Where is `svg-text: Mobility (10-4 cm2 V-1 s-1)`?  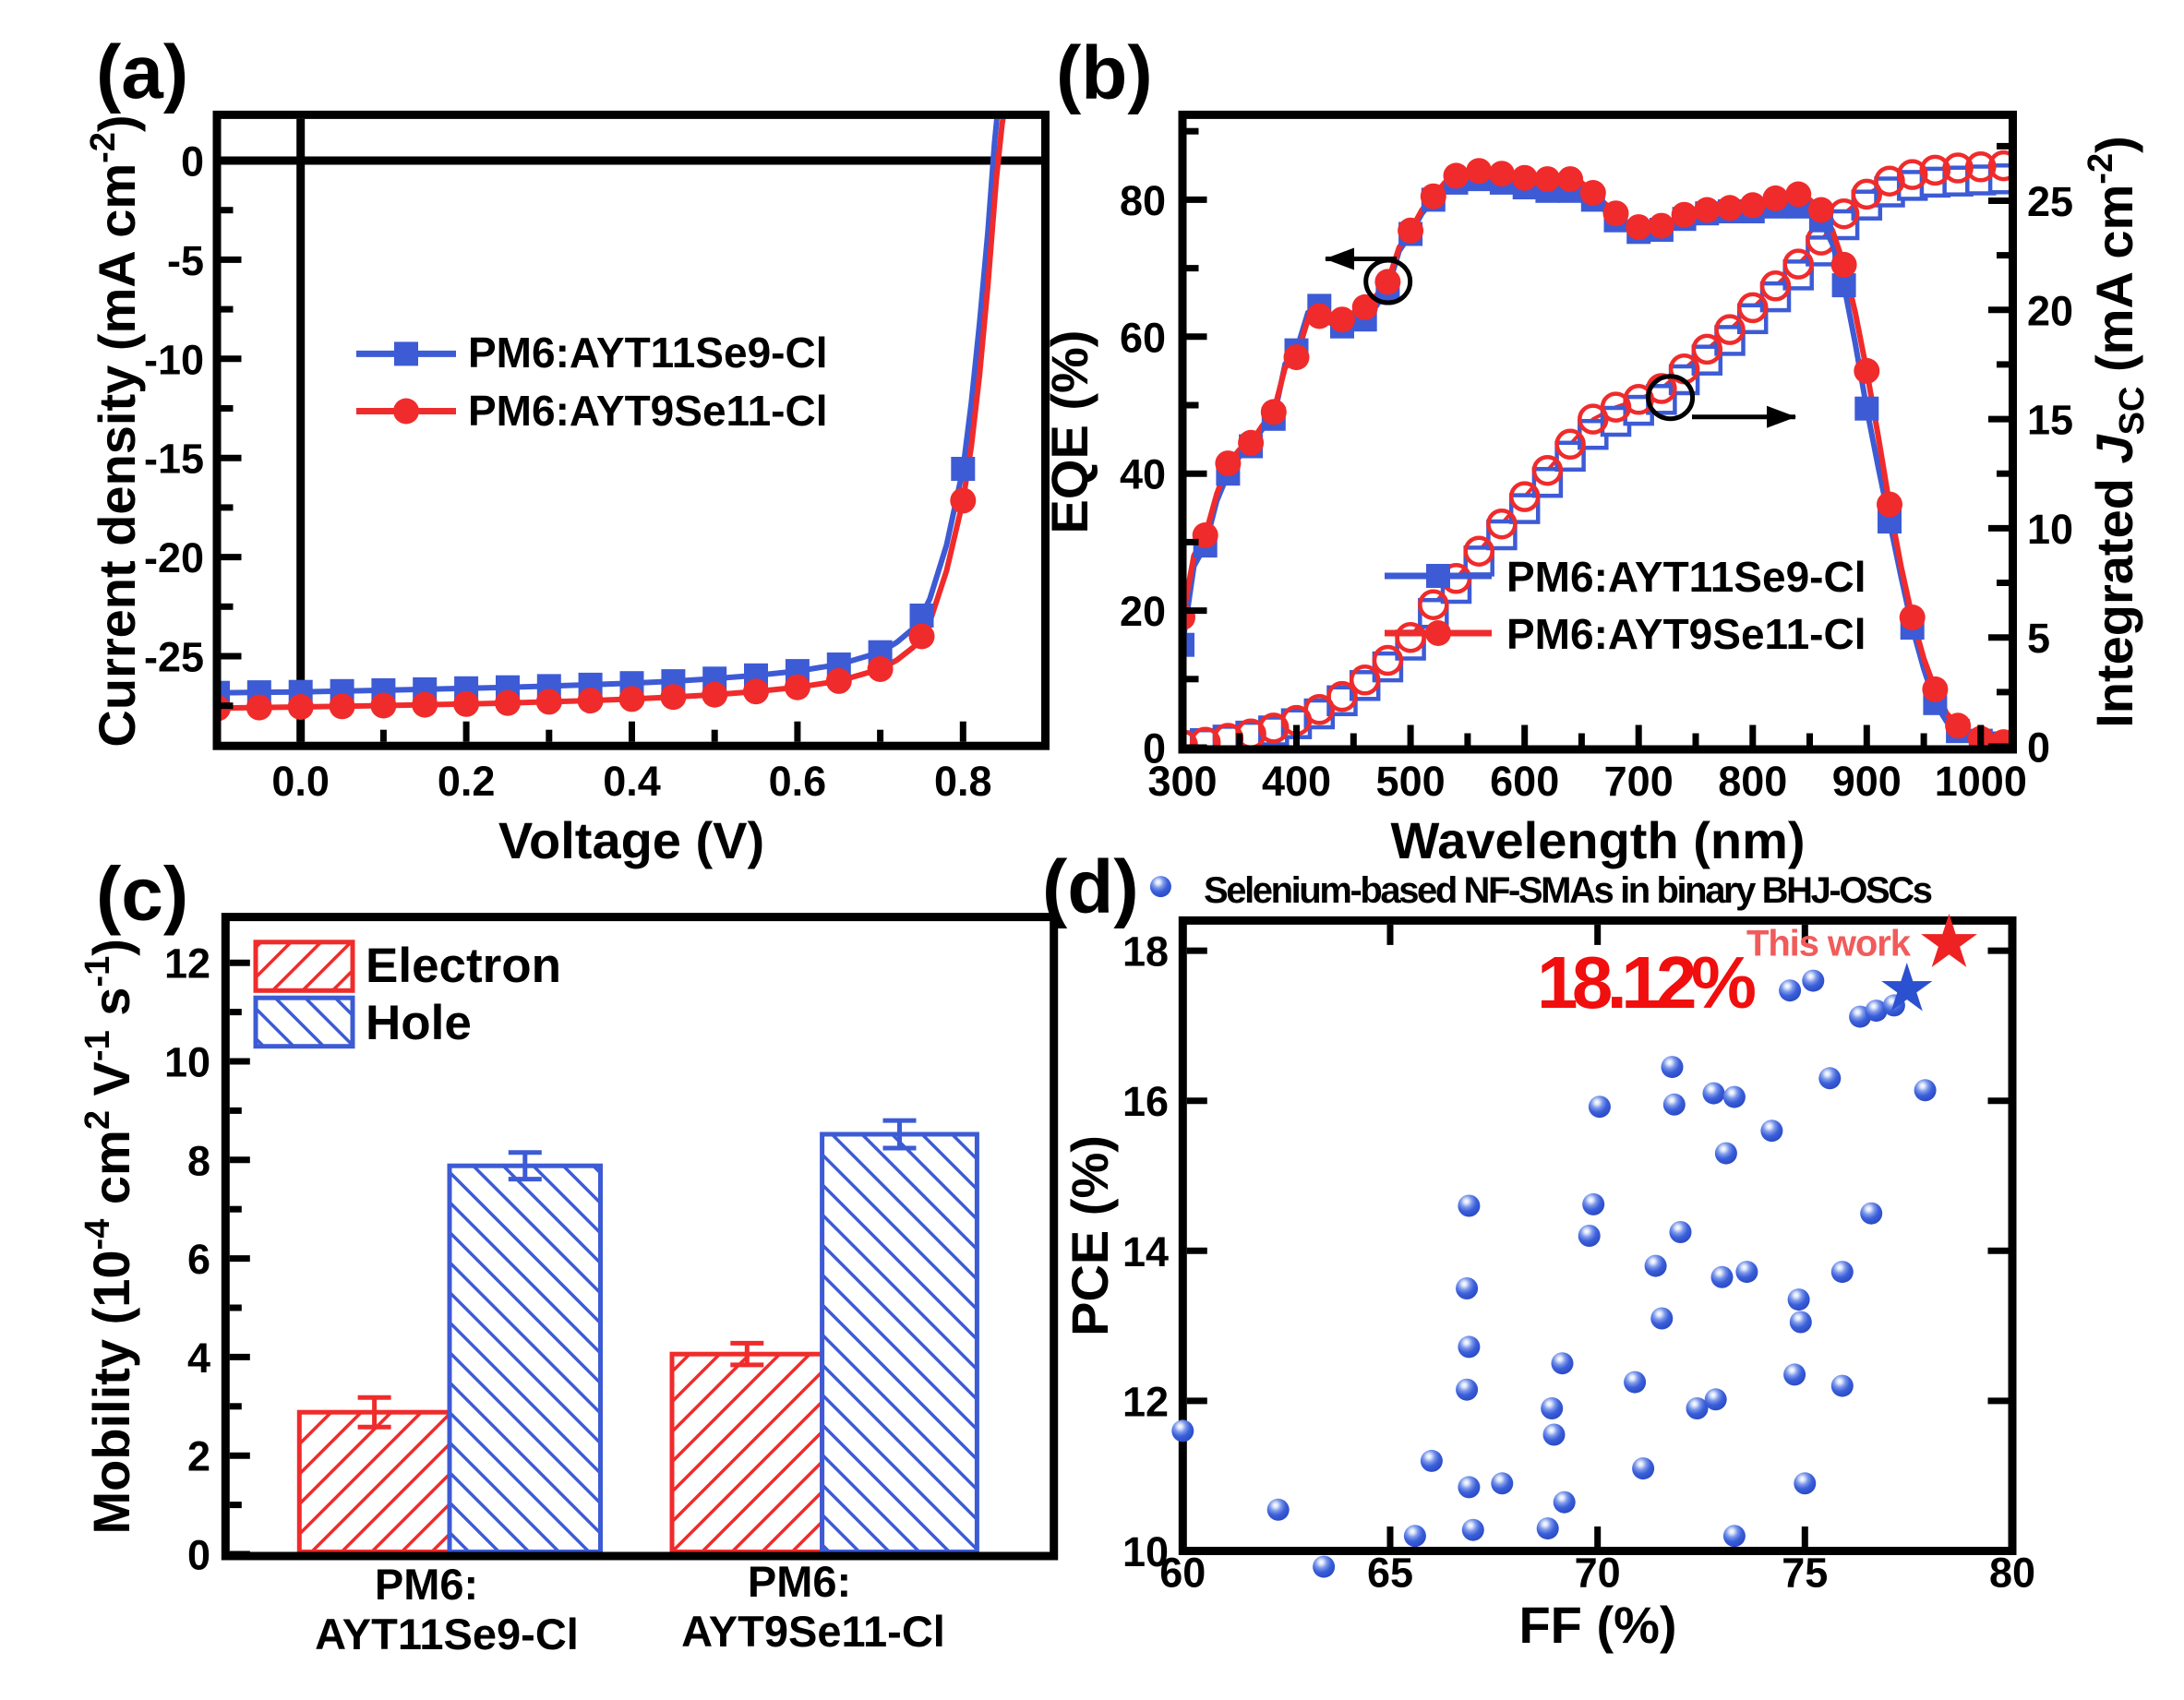
svg-text: Mobility (10-4 cm2 V-1 s-1) is located at coordinates (109, 1236).